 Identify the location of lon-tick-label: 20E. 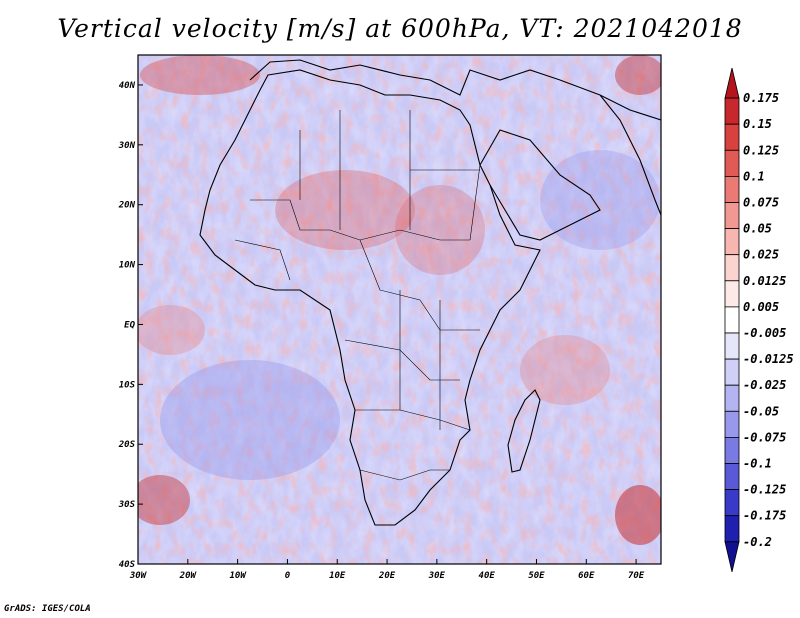
(387, 576).